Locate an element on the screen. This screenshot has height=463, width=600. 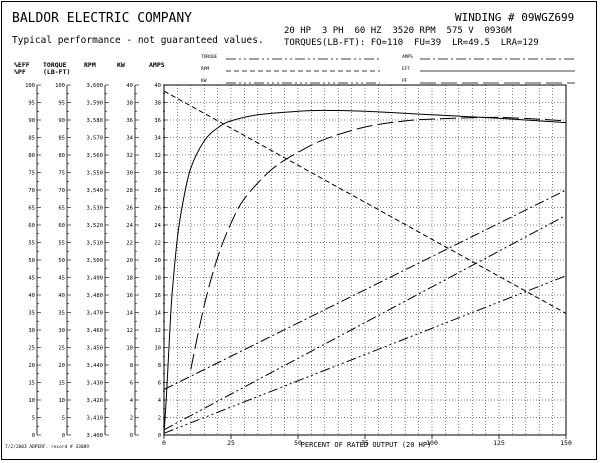
axis-tick-label: 22 is located at coordinates (129, 244).